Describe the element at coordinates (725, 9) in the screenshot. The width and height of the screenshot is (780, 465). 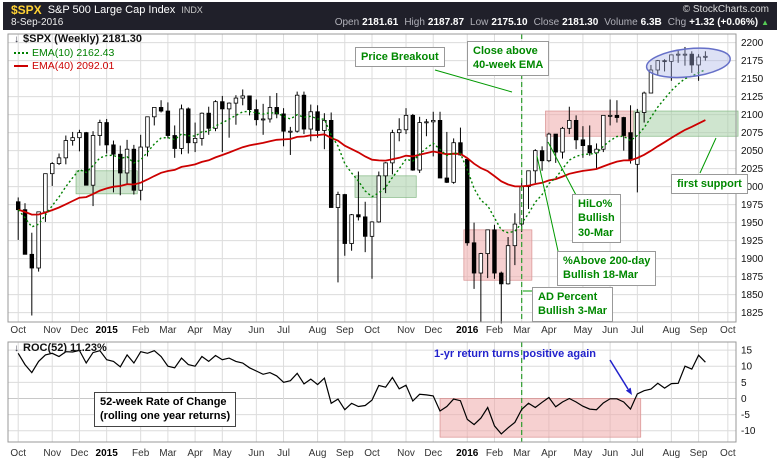
I see `copyright: © StockCharts.com` at that location.